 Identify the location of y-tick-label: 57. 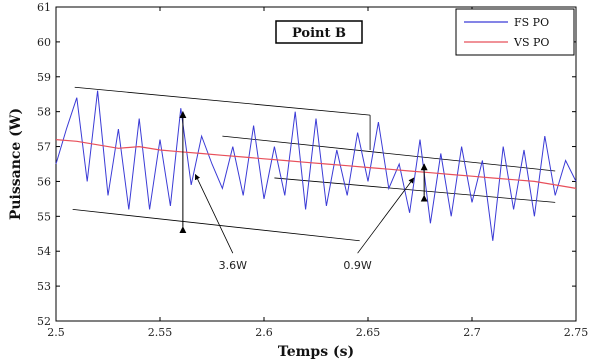
(44, 147).